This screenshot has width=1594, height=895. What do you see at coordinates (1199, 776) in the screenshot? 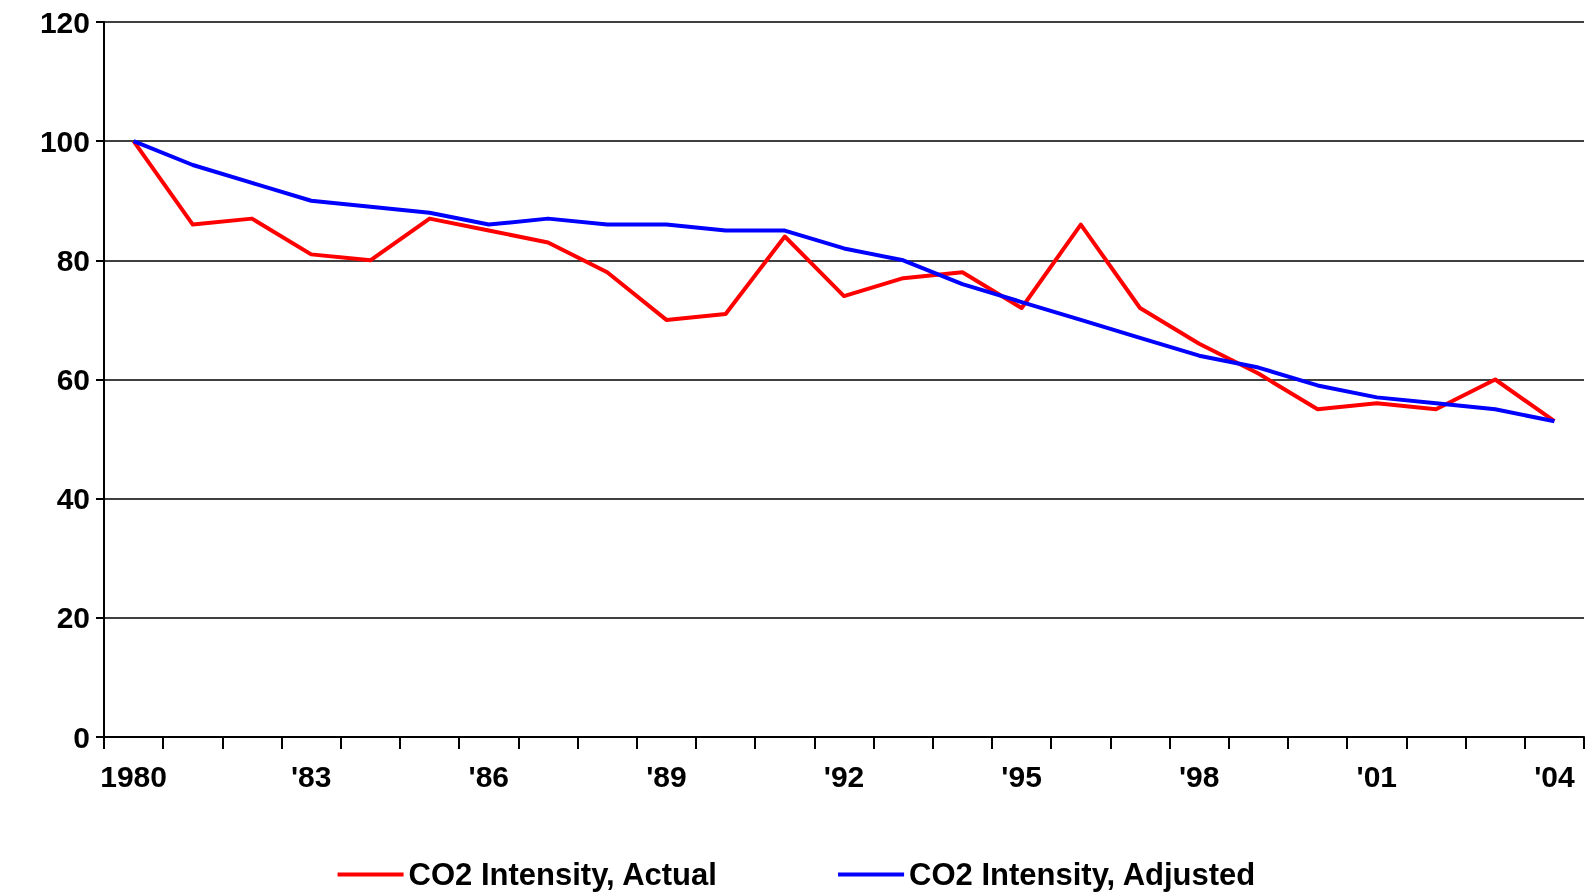
I see `x-tick-label: '98` at bounding box center [1199, 776].